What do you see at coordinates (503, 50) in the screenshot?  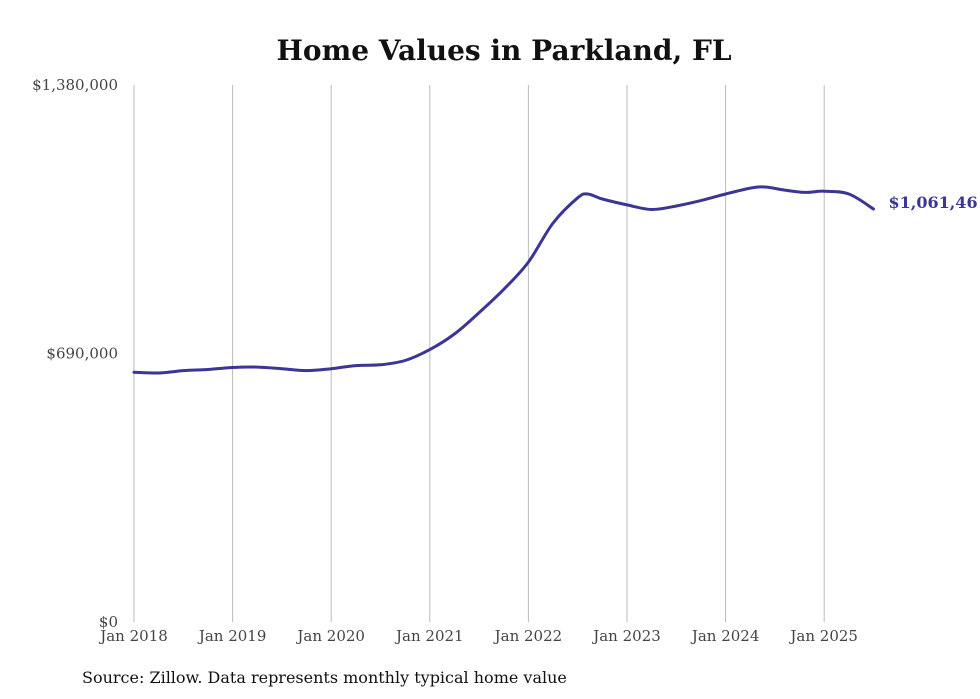 I see `chart-title: Home Values in Parkland, FL` at bounding box center [503, 50].